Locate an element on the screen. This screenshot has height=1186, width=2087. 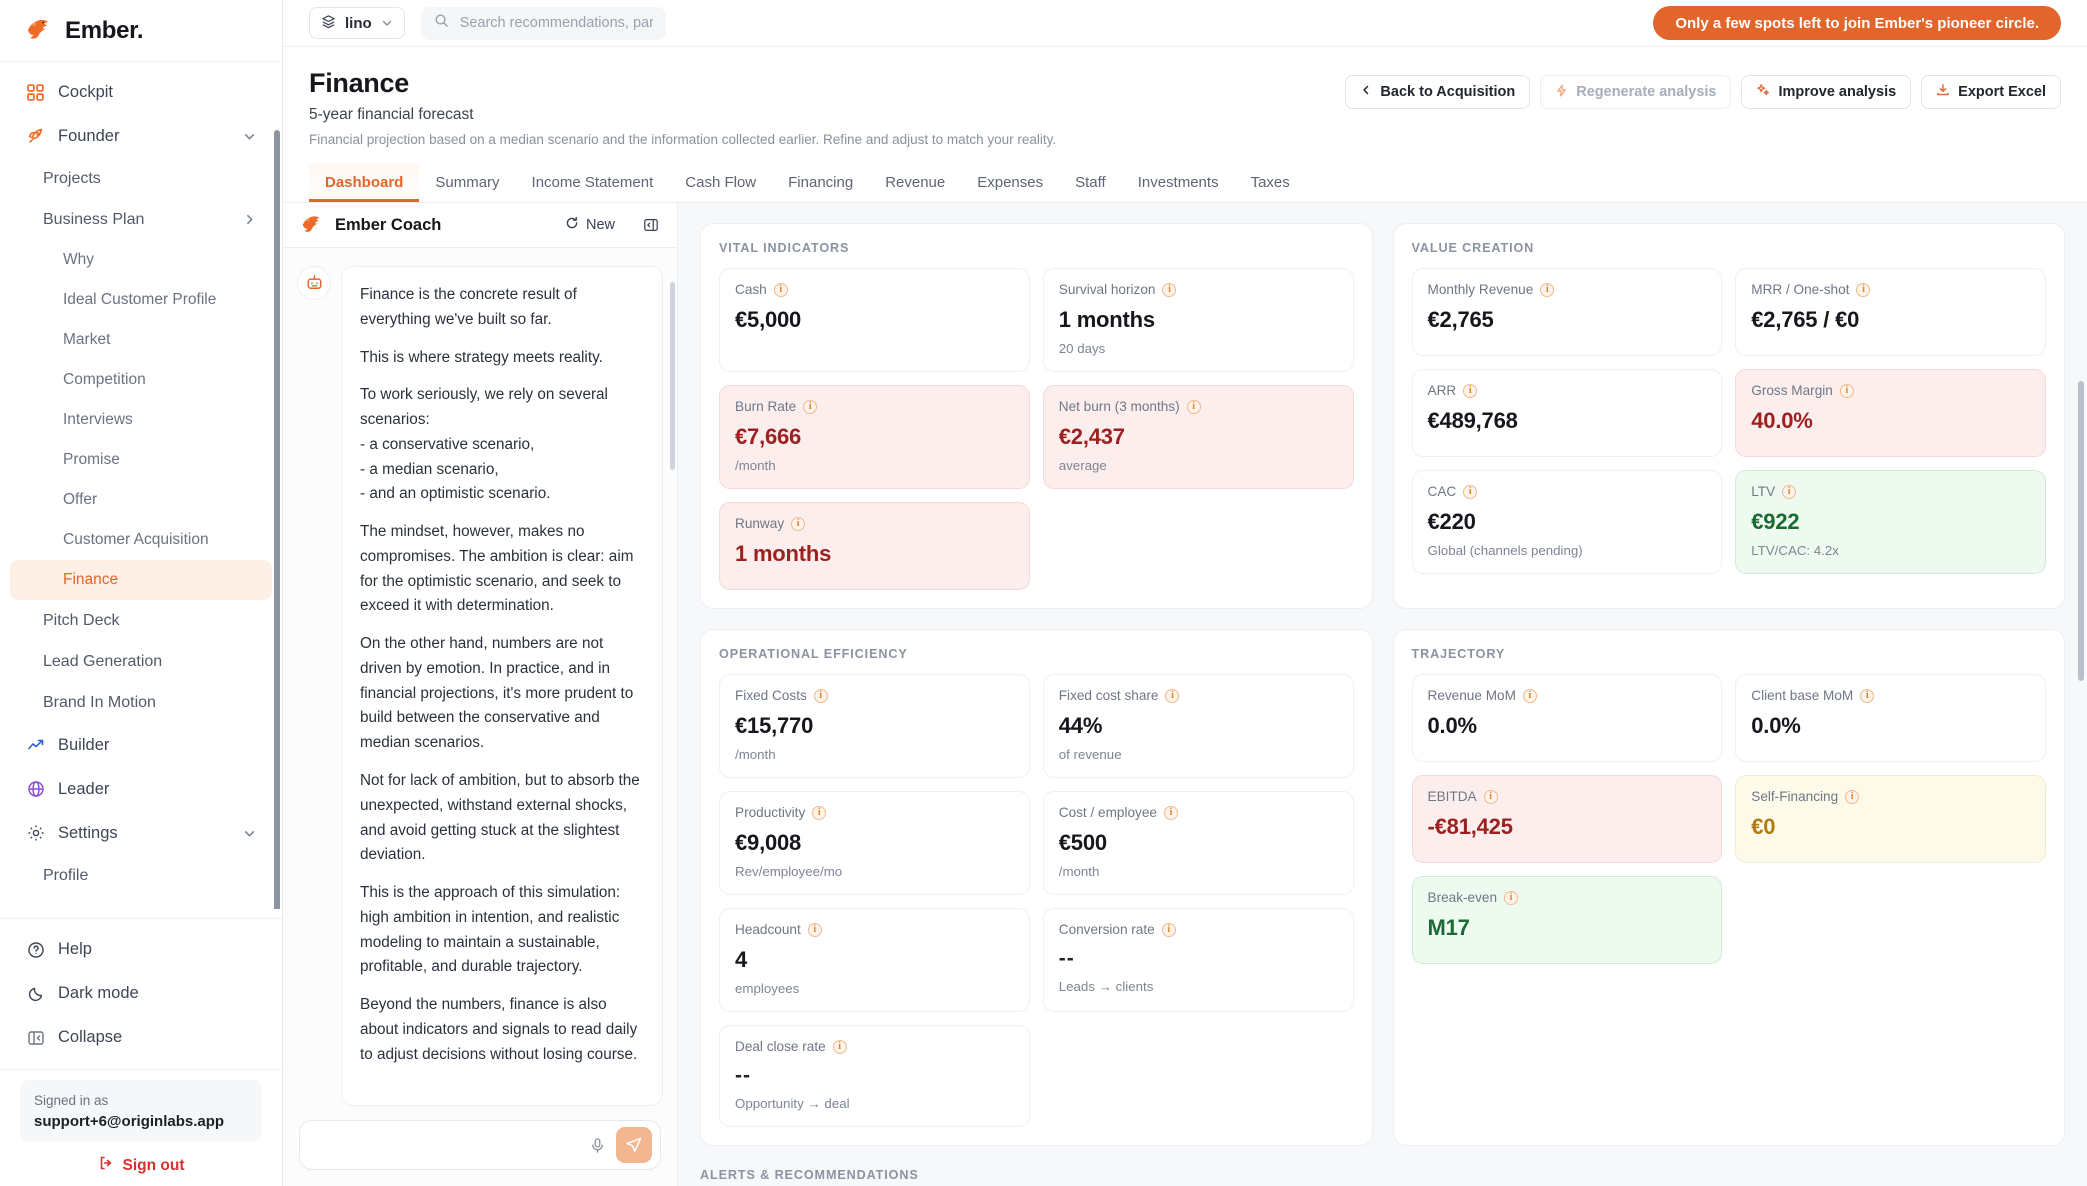
sidebar-item-collapse: Collapse is located at coordinates (141, 1038).